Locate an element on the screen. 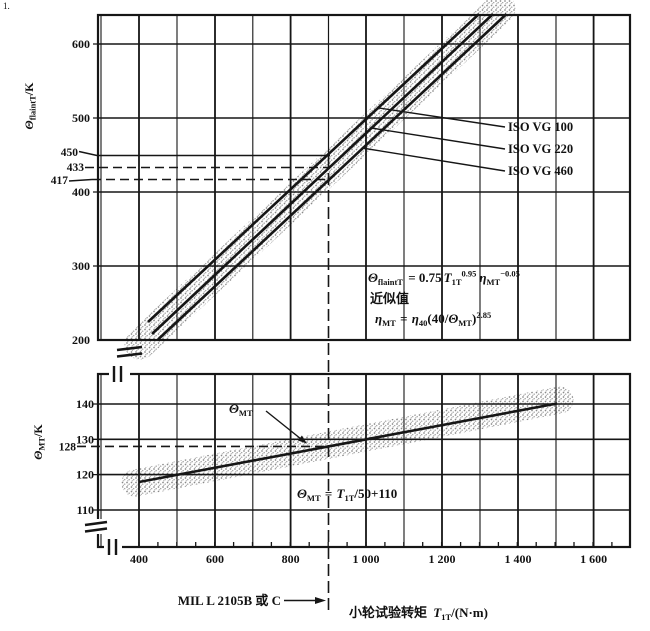 The width and height of the screenshot is (650, 631). label-iso-vg-460: ISO VG 460 is located at coordinates (540, 171).